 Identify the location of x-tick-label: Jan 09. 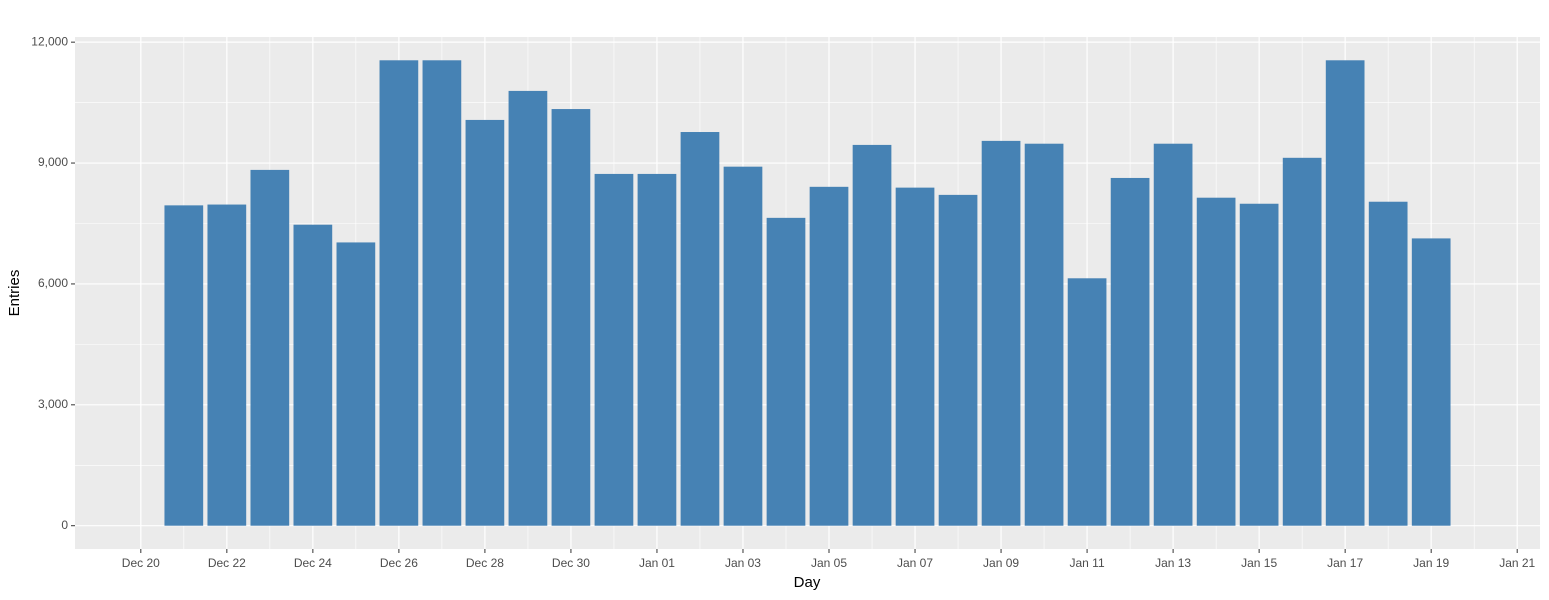
(1001, 563).